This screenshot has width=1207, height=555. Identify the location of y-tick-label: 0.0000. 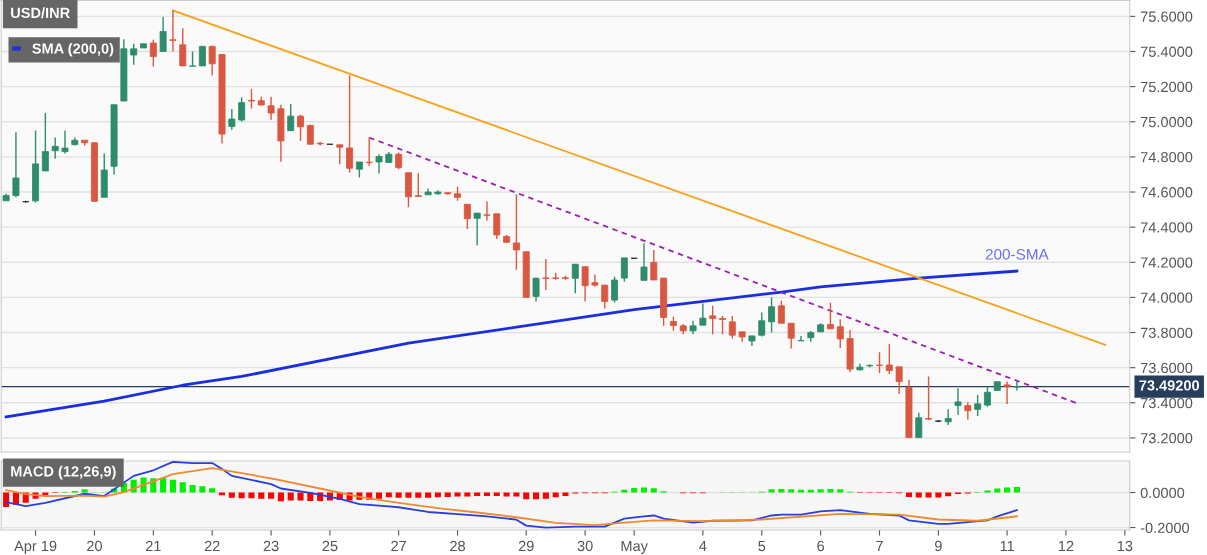
(1162, 492).